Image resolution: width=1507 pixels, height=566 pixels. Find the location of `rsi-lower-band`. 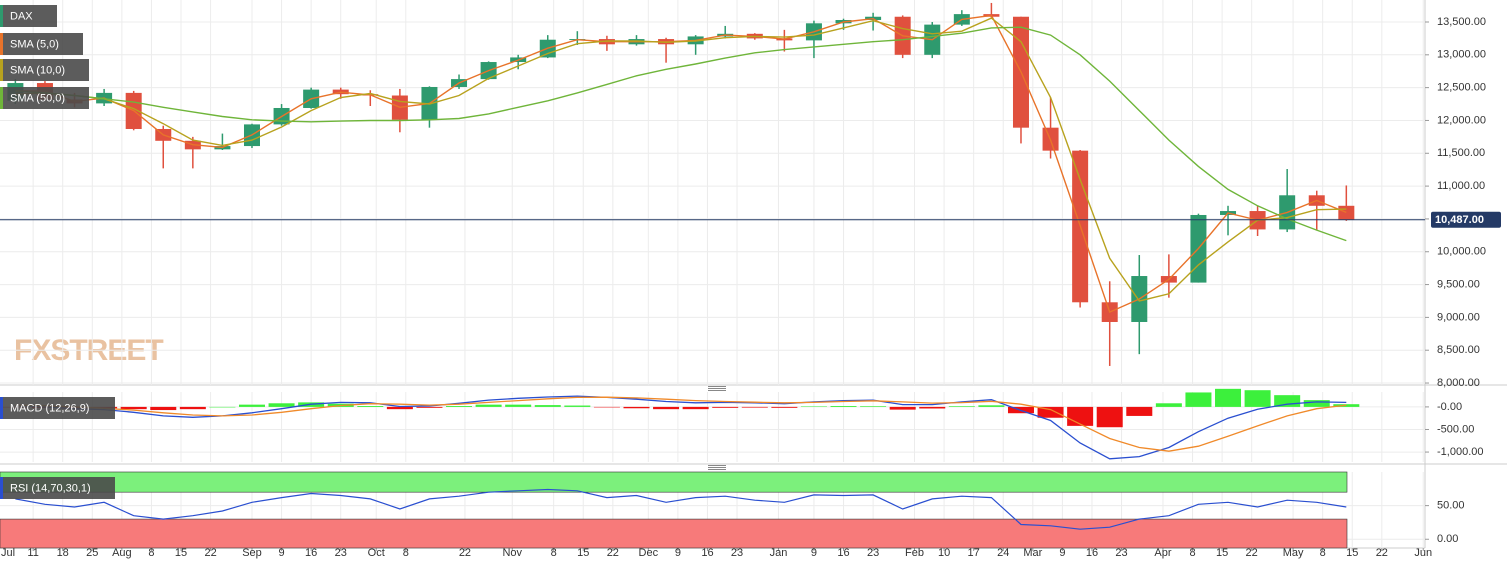

rsi-lower-band is located at coordinates (674, 533).